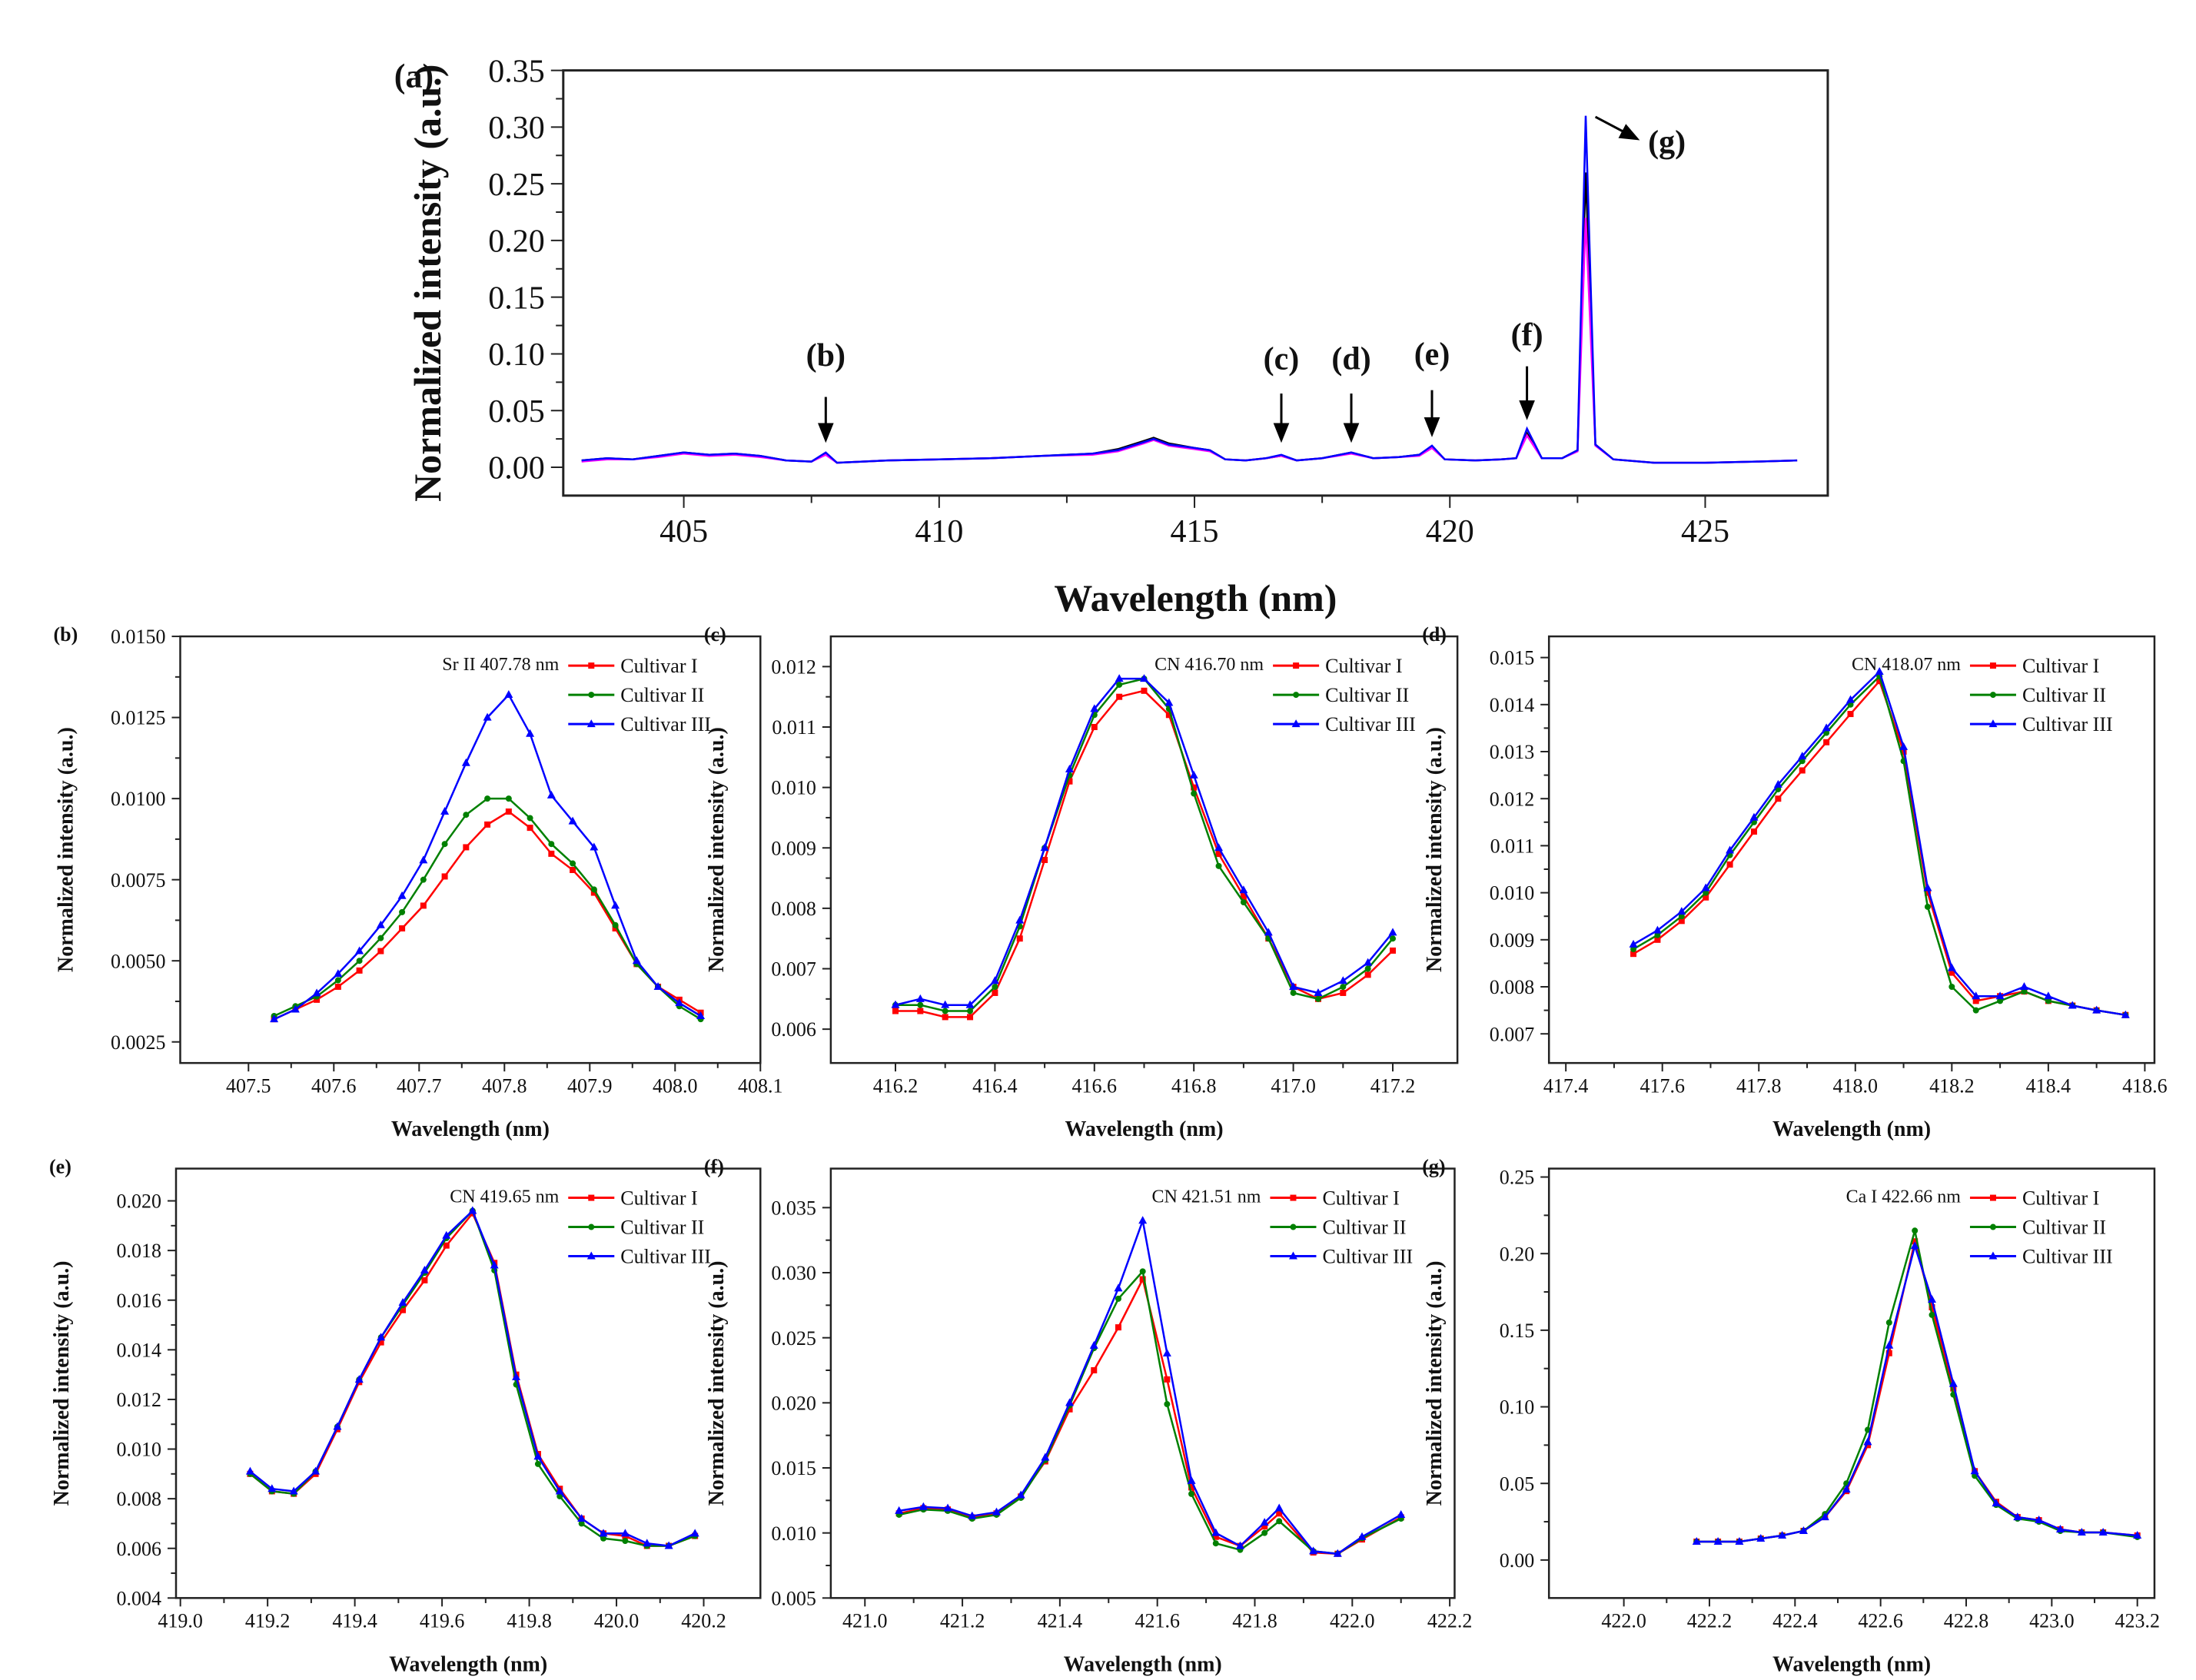 The image size is (2196, 1680). I want to click on x-tick-label: 422.0, so click(1623, 1621).